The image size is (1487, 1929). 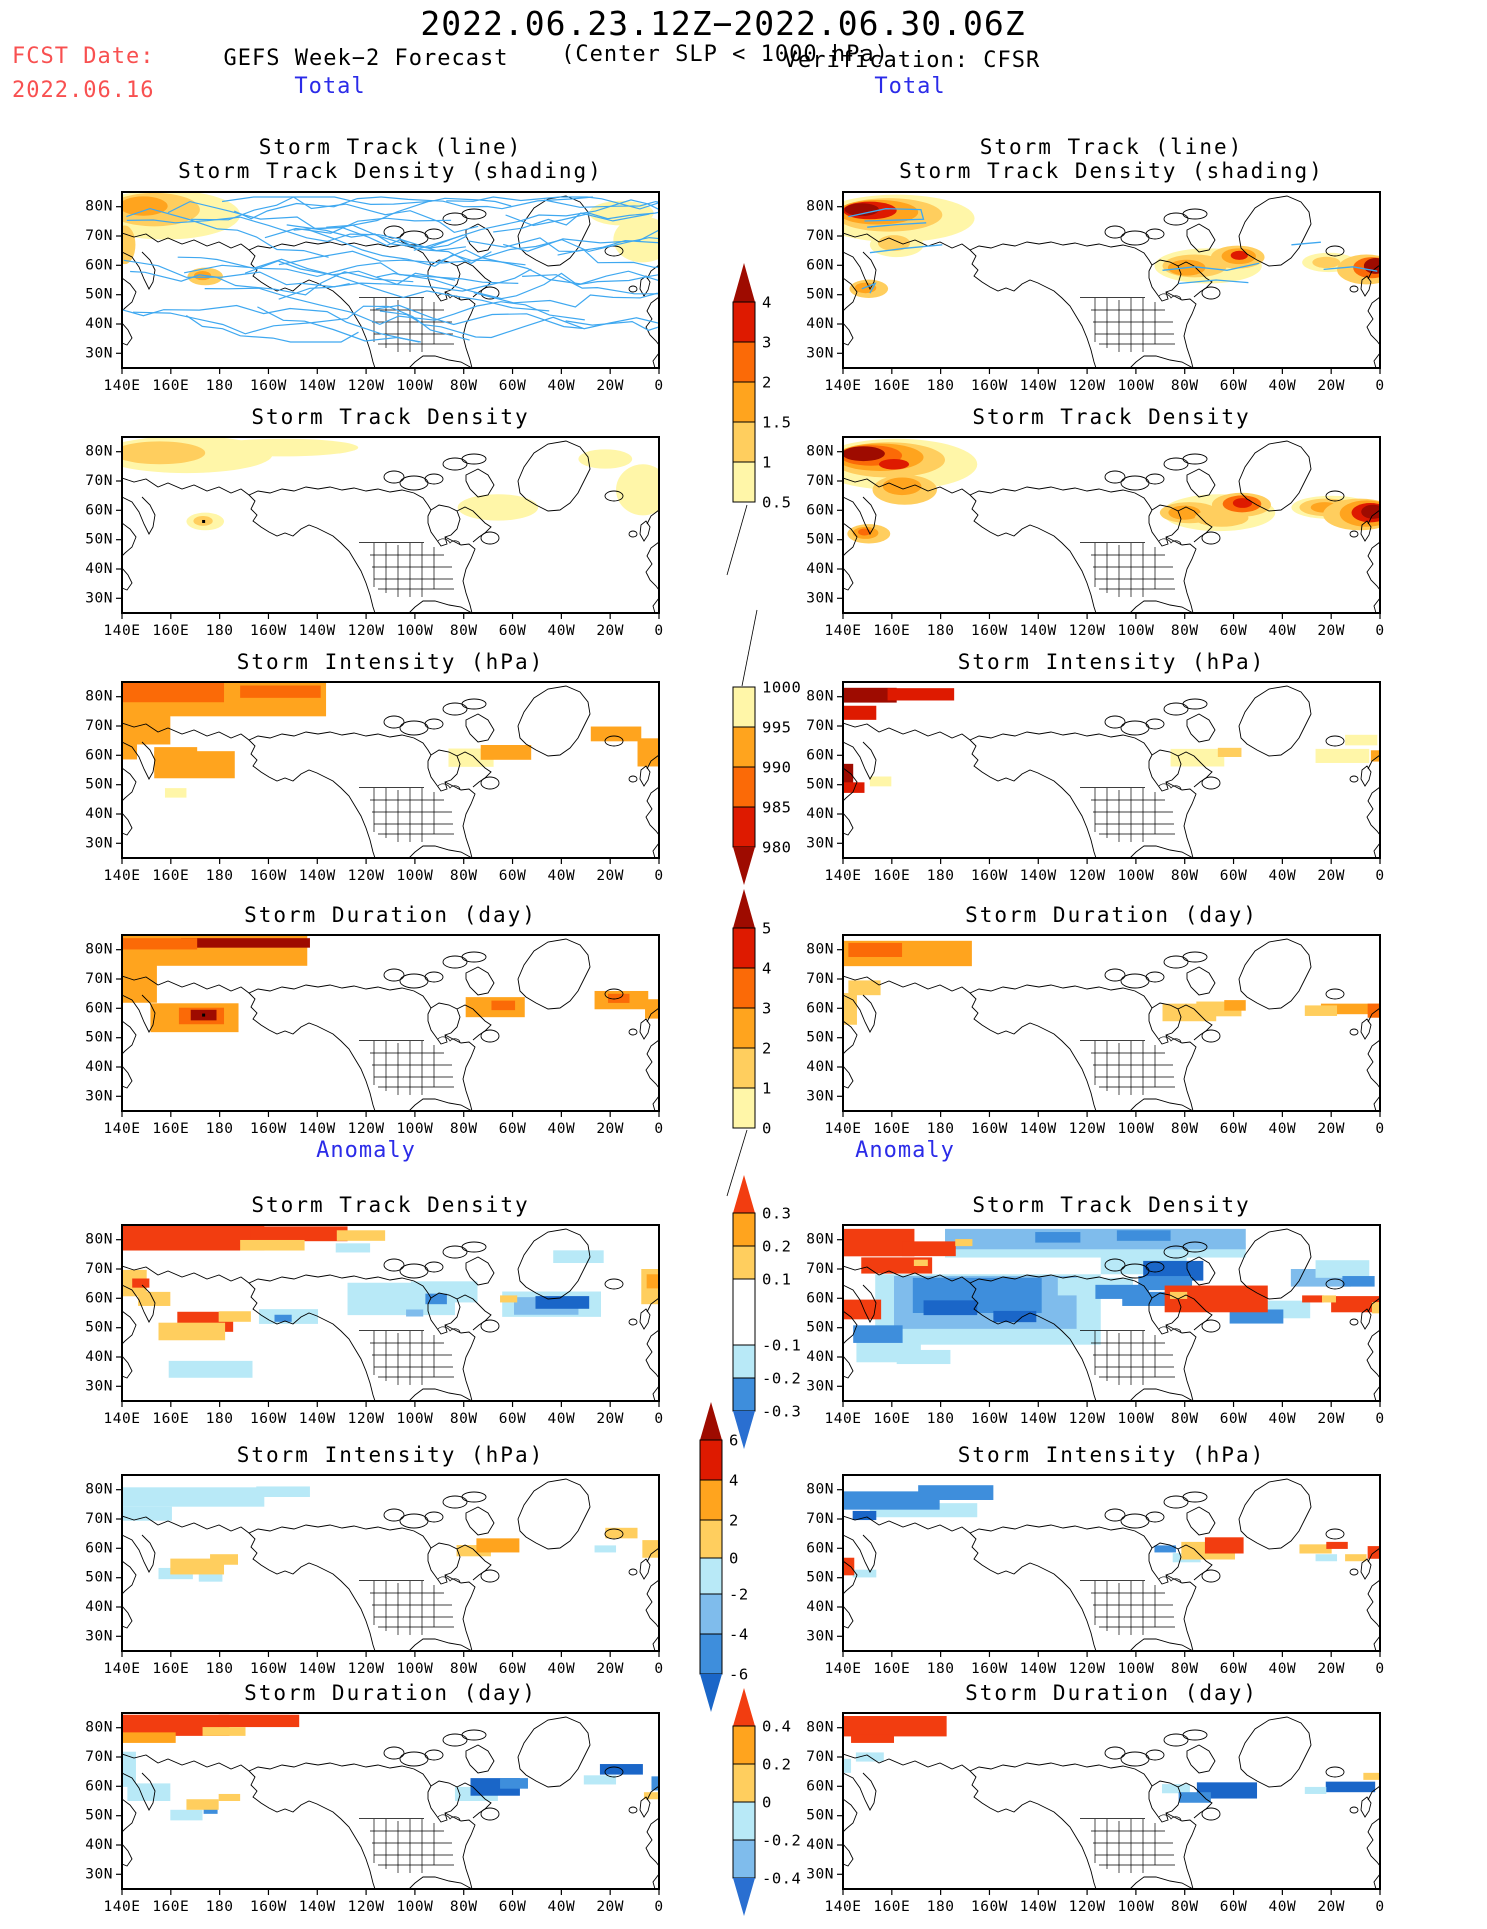 I want to click on colorbar-tick-label: -6, so click(x=739, y=1675).